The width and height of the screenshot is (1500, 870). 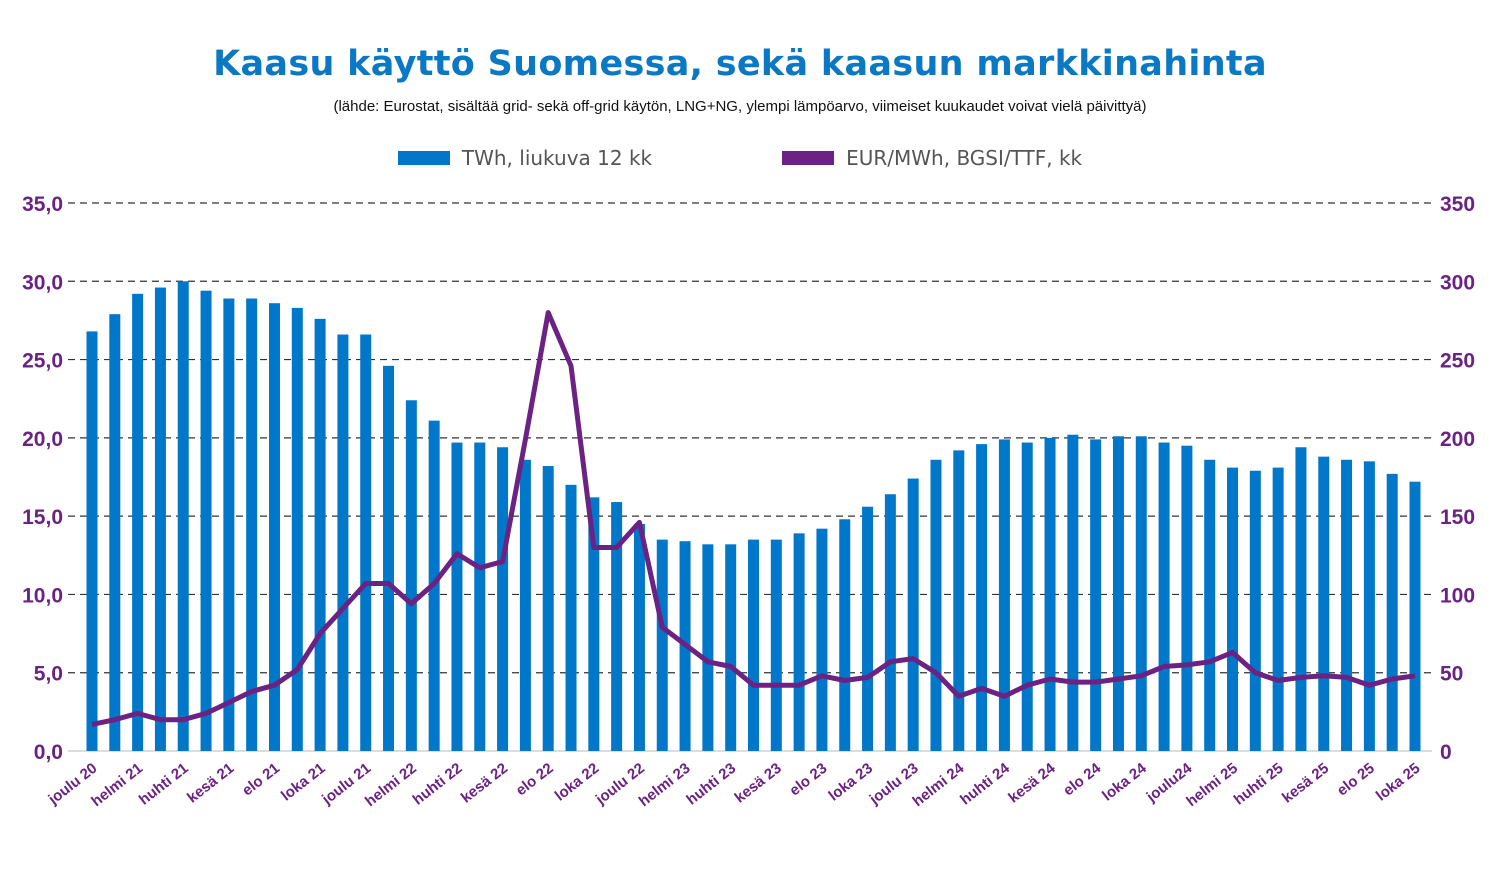 What do you see at coordinates (1457, 204) in the screenshot?
I see `right-axis-tick: 350` at bounding box center [1457, 204].